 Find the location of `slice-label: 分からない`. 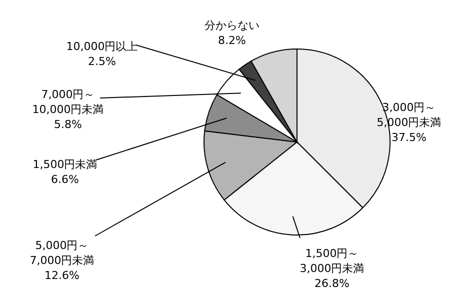

slice-label: 分からない is located at coordinates (232, 25).